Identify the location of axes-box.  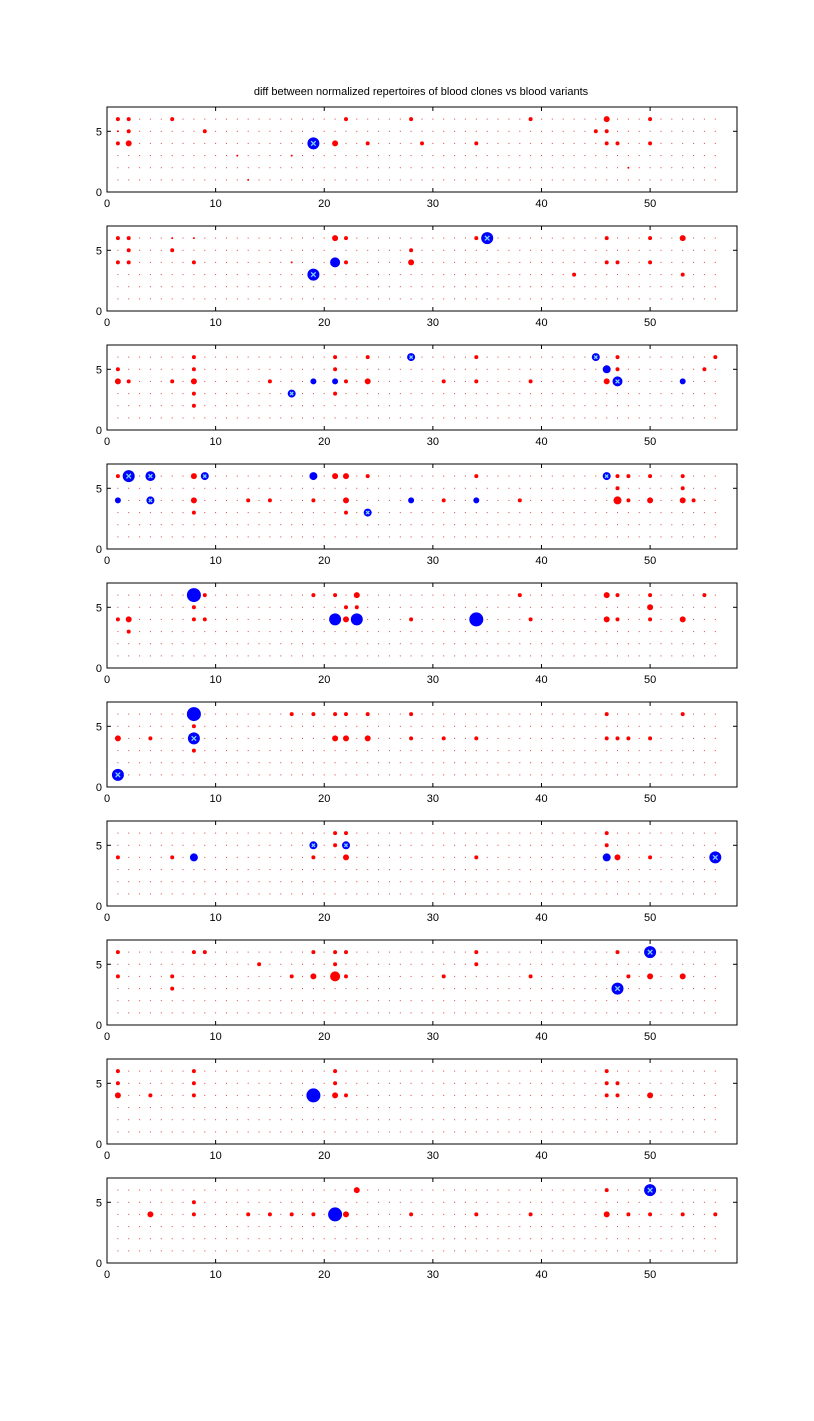
(422, 149).